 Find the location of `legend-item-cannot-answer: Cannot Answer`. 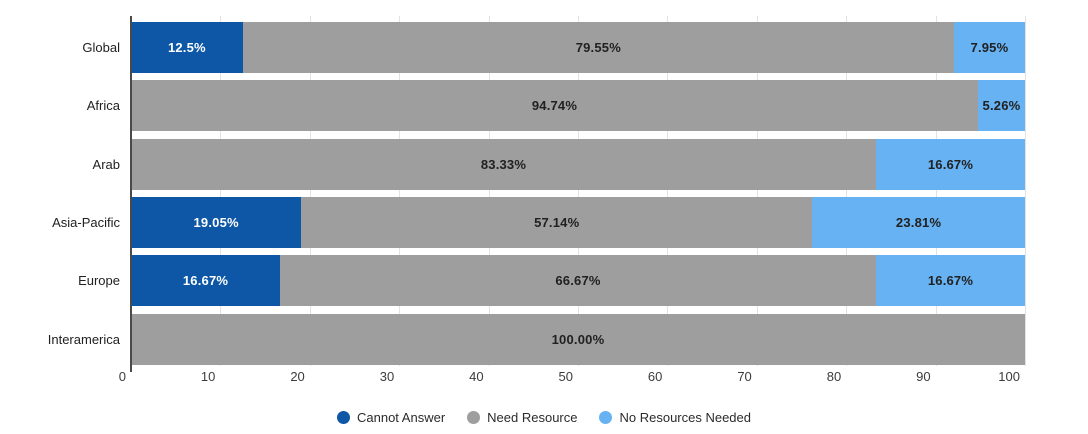

legend-item-cannot-answer: Cannot Answer is located at coordinates (391, 417).